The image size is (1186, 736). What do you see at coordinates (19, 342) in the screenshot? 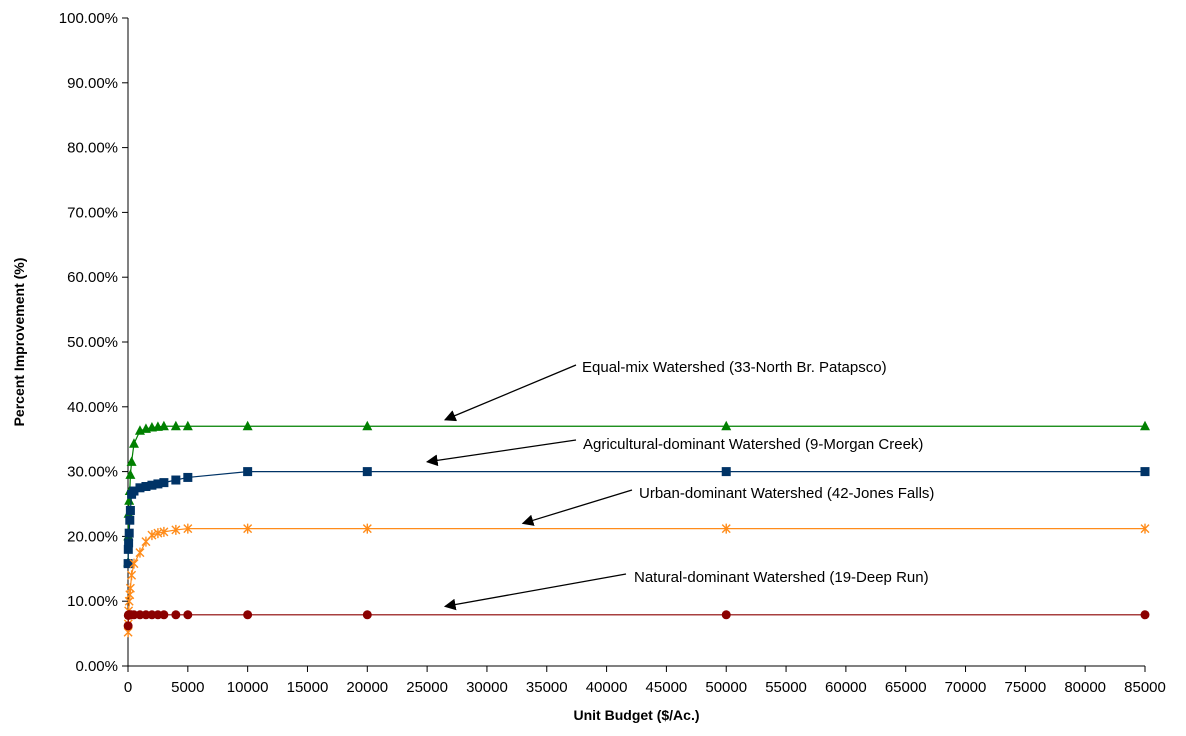
I see `y-axis-title: Percent Improvement (%)` at bounding box center [19, 342].